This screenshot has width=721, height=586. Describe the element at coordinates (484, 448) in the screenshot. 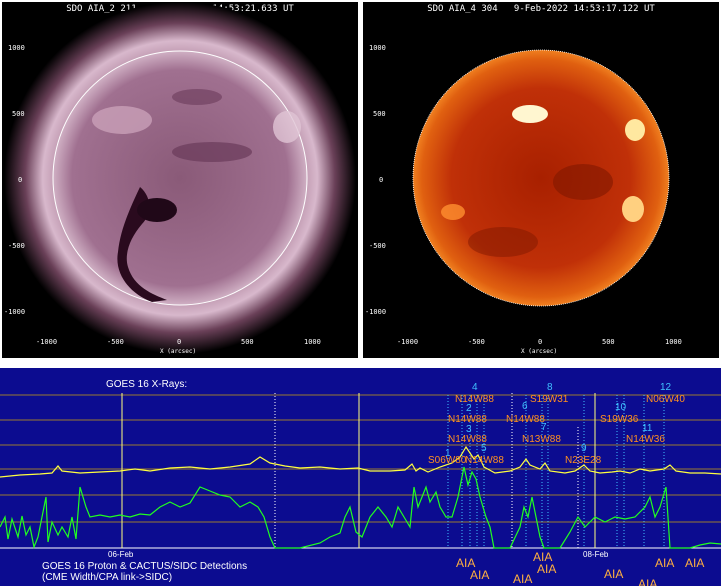

I see `cme-number-link: 5` at that location.